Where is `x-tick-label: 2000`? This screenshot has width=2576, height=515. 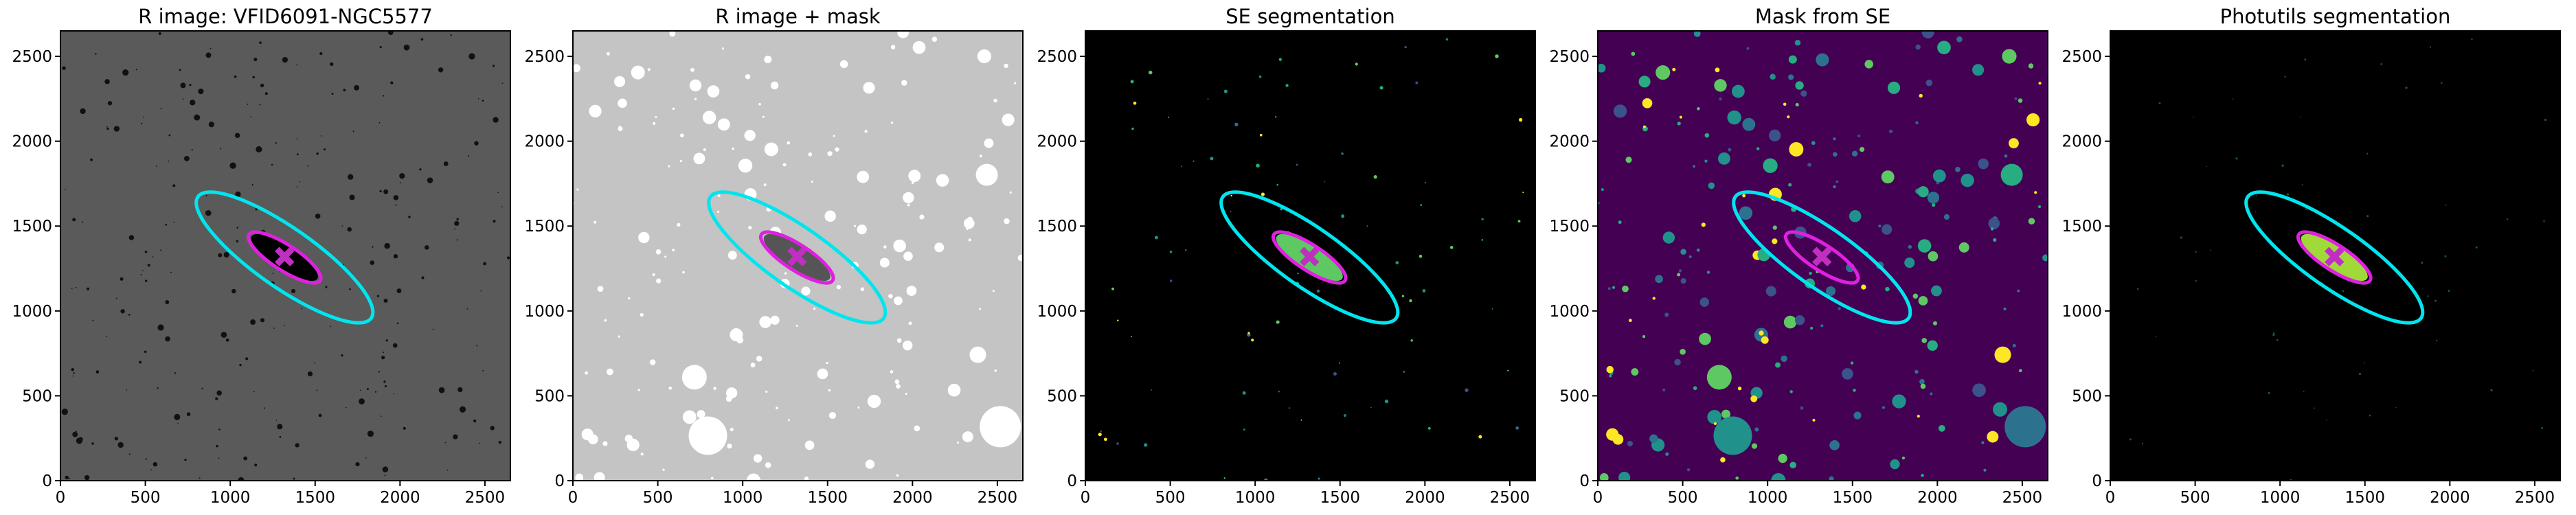 x-tick-label: 2000 is located at coordinates (400, 498).